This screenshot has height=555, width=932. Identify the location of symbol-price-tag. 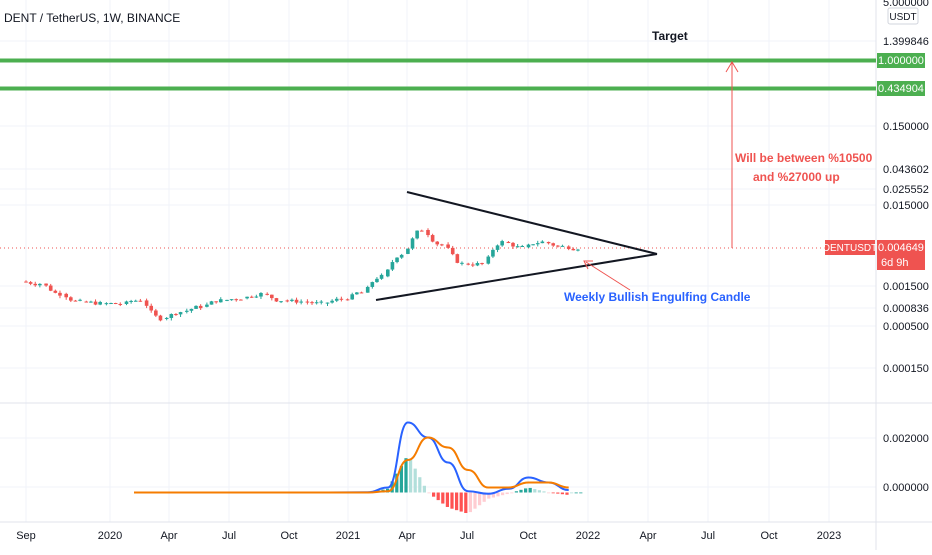
(850, 247).